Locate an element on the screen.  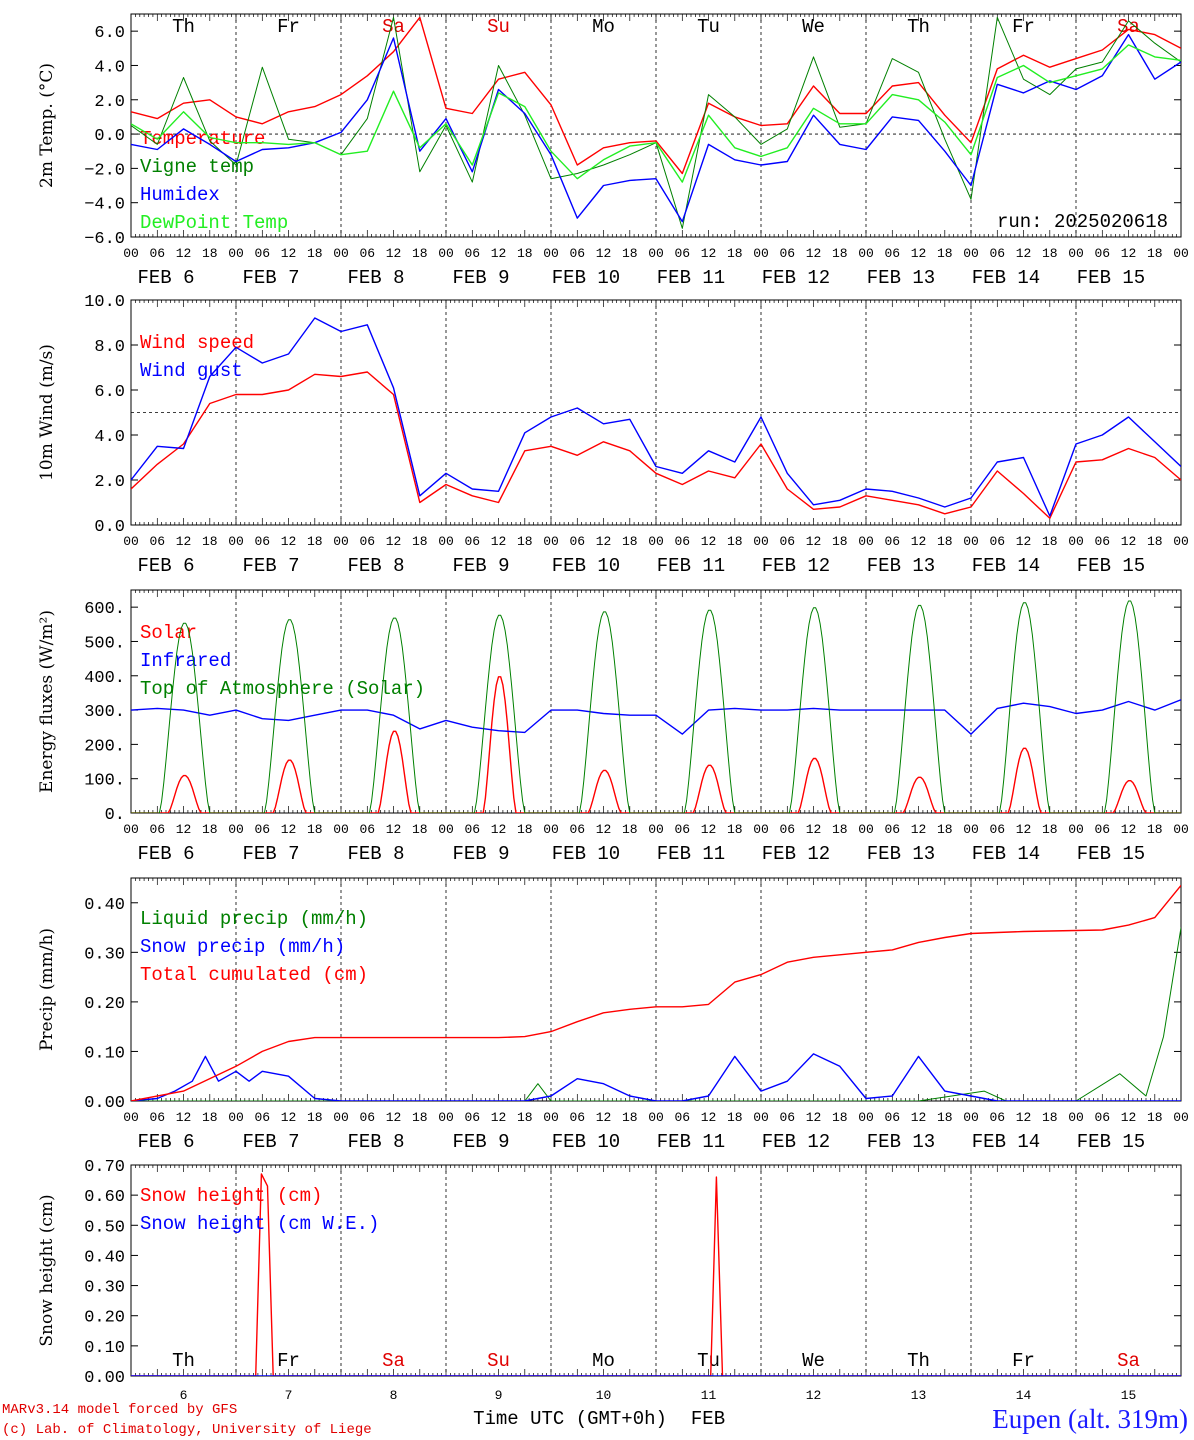
y-tick-label: 0.30 is located at coordinates (104, 1288).